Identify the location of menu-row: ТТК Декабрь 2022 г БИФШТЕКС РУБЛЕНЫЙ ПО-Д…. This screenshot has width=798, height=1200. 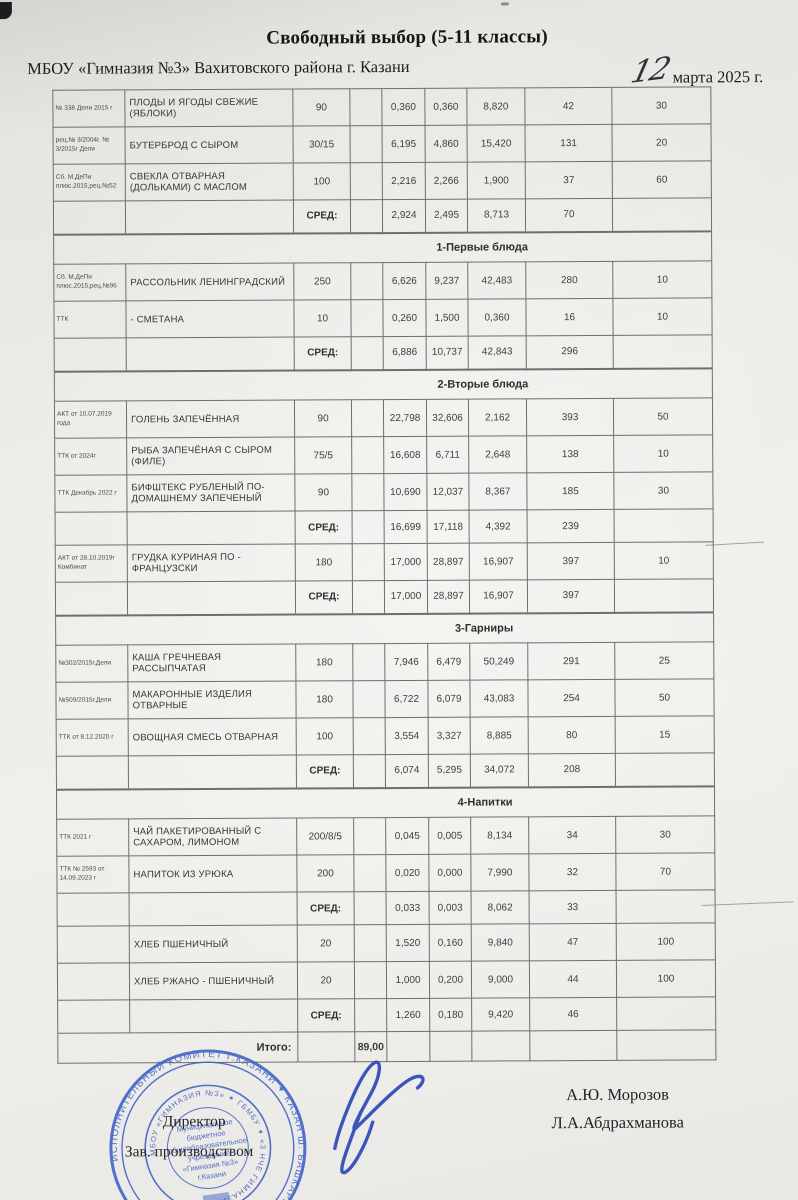
(384, 492).